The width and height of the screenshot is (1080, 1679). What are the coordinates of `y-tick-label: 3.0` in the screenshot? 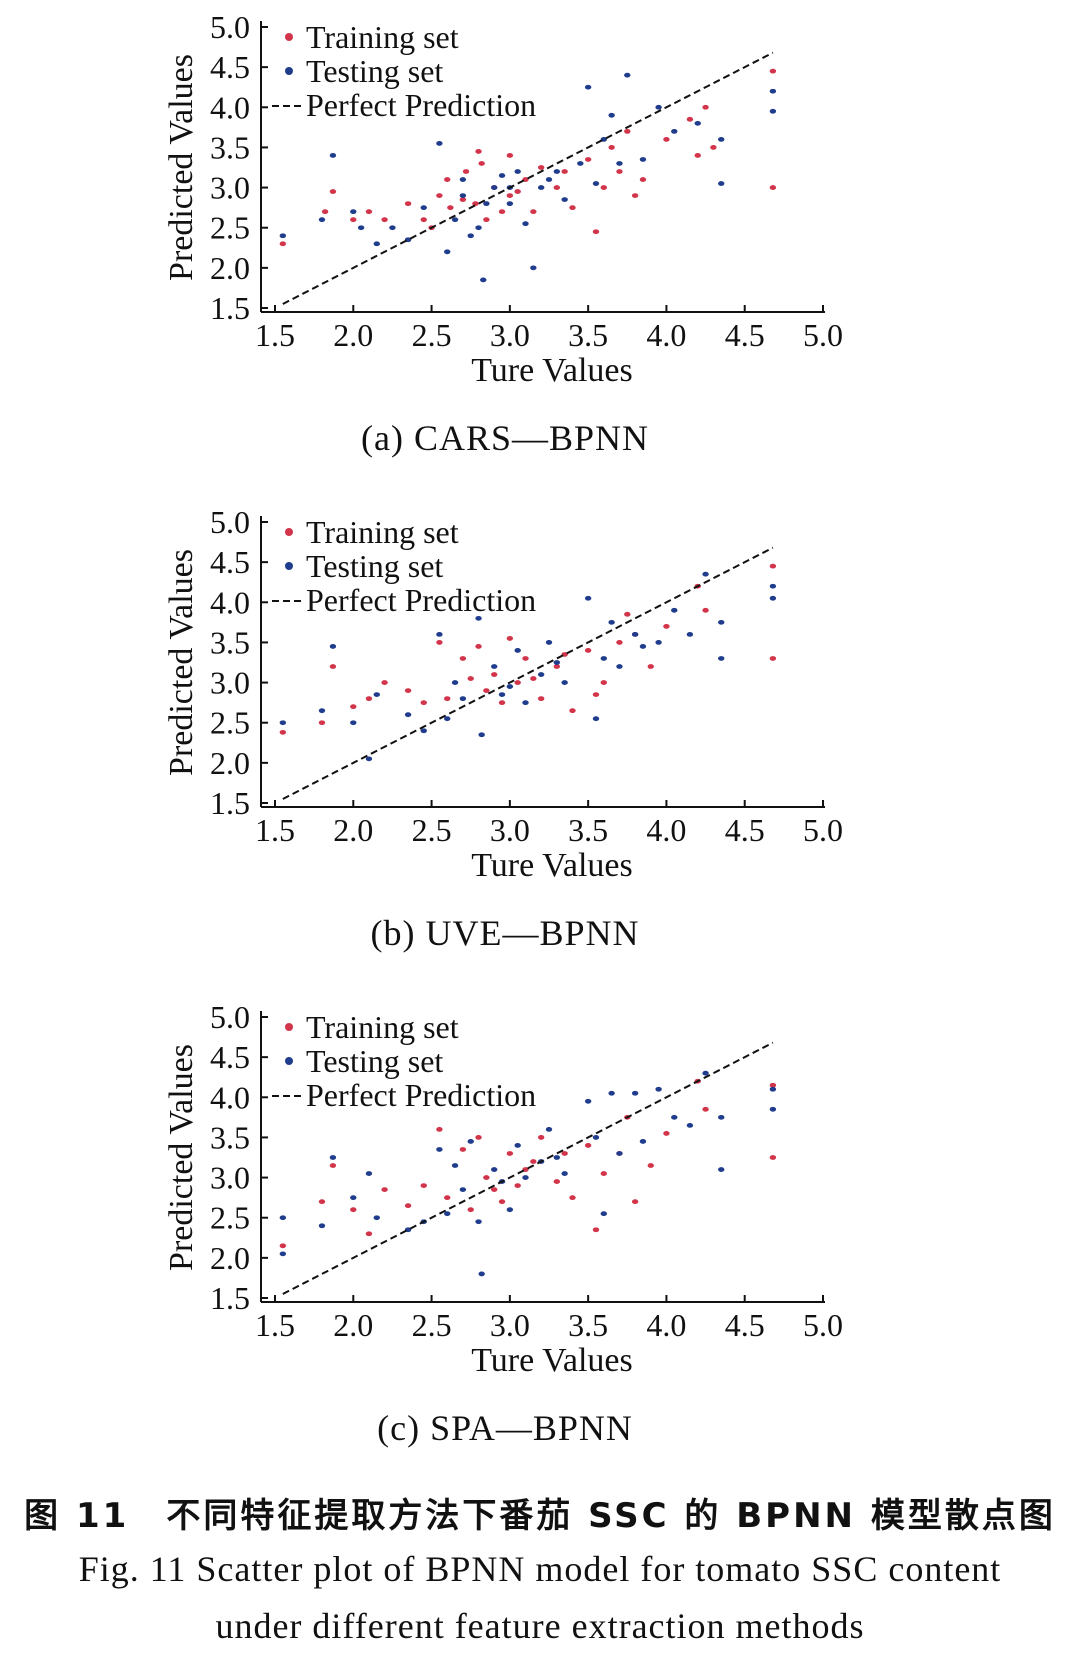 It's located at (230, 188).